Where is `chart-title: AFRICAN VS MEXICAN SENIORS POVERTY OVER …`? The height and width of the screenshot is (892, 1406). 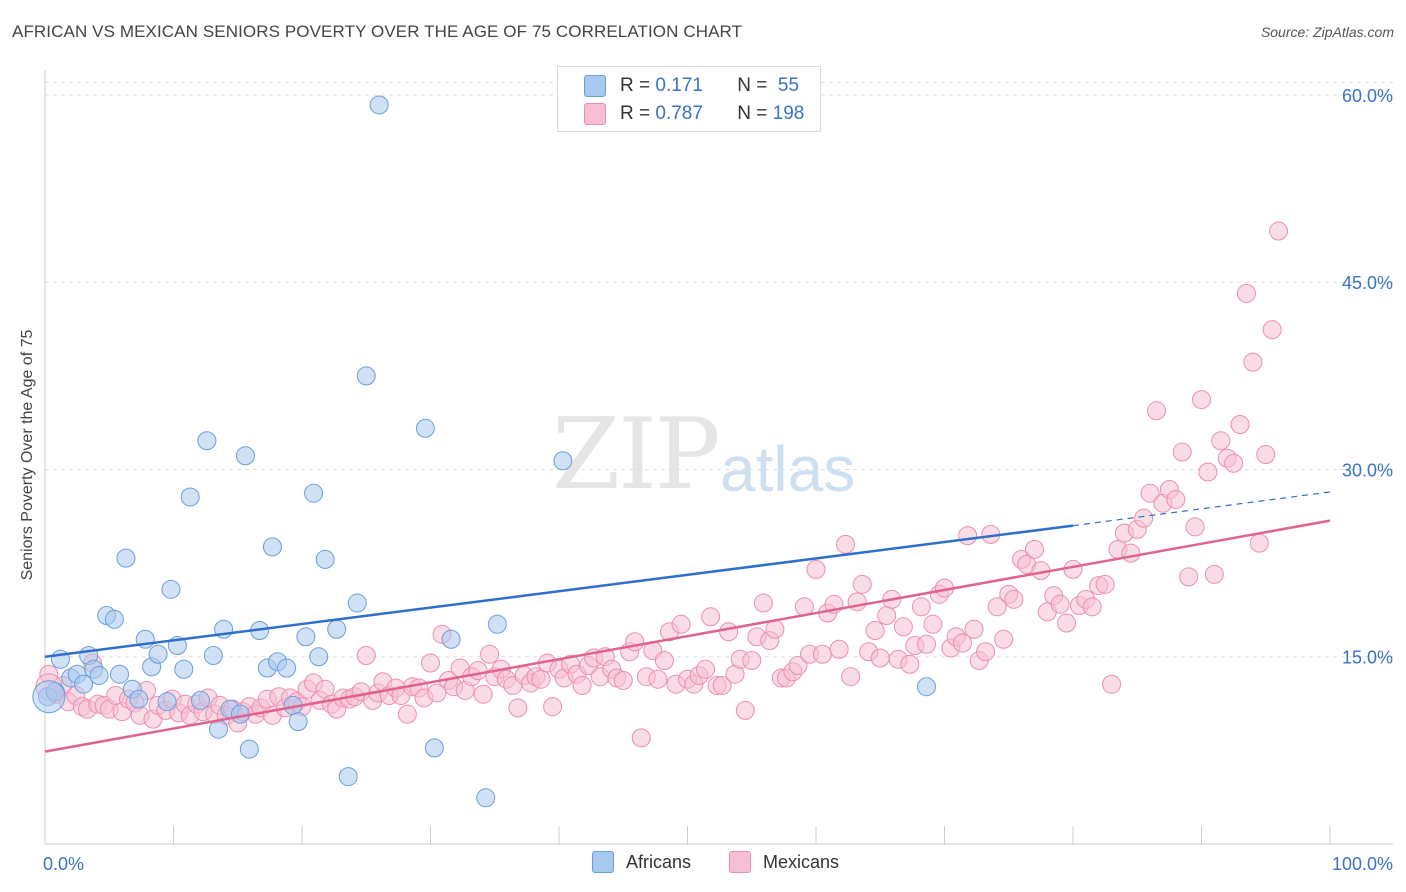 chart-title: AFRICAN VS MEXICAN SENIORS POVERTY OVER … is located at coordinates (377, 31).